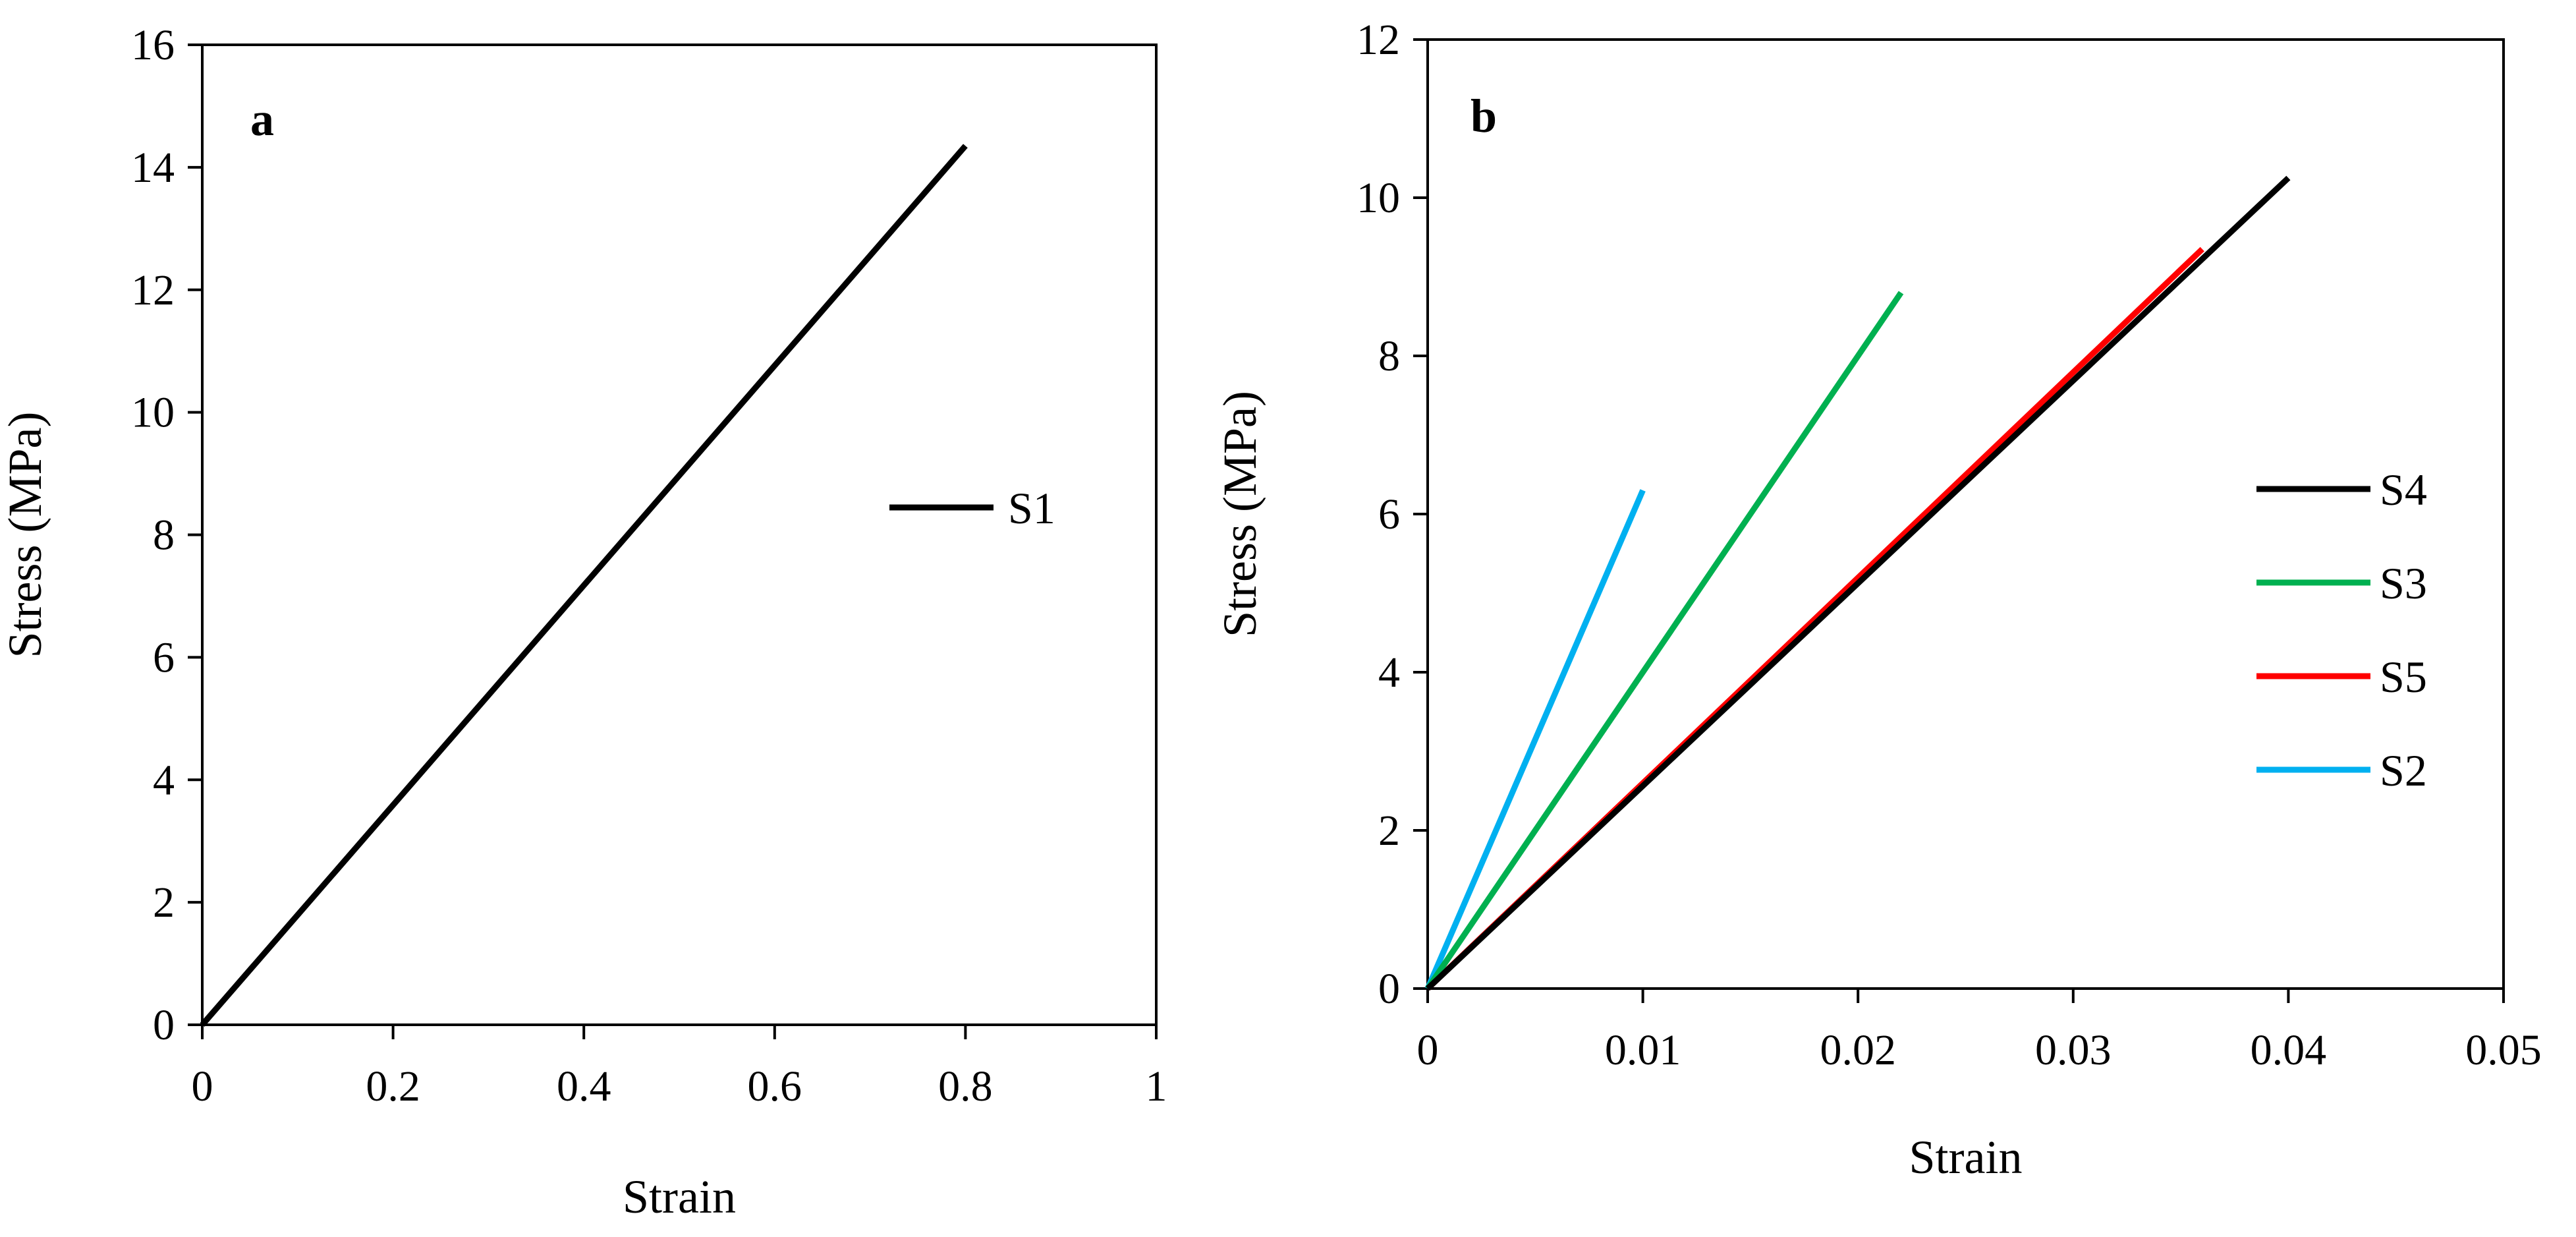 This screenshot has height=1237, width=2576. What do you see at coordinates (965, 1086) in the screenshot?
I see `x-tick-label: 0.8` at bounding box center [965, 1086].